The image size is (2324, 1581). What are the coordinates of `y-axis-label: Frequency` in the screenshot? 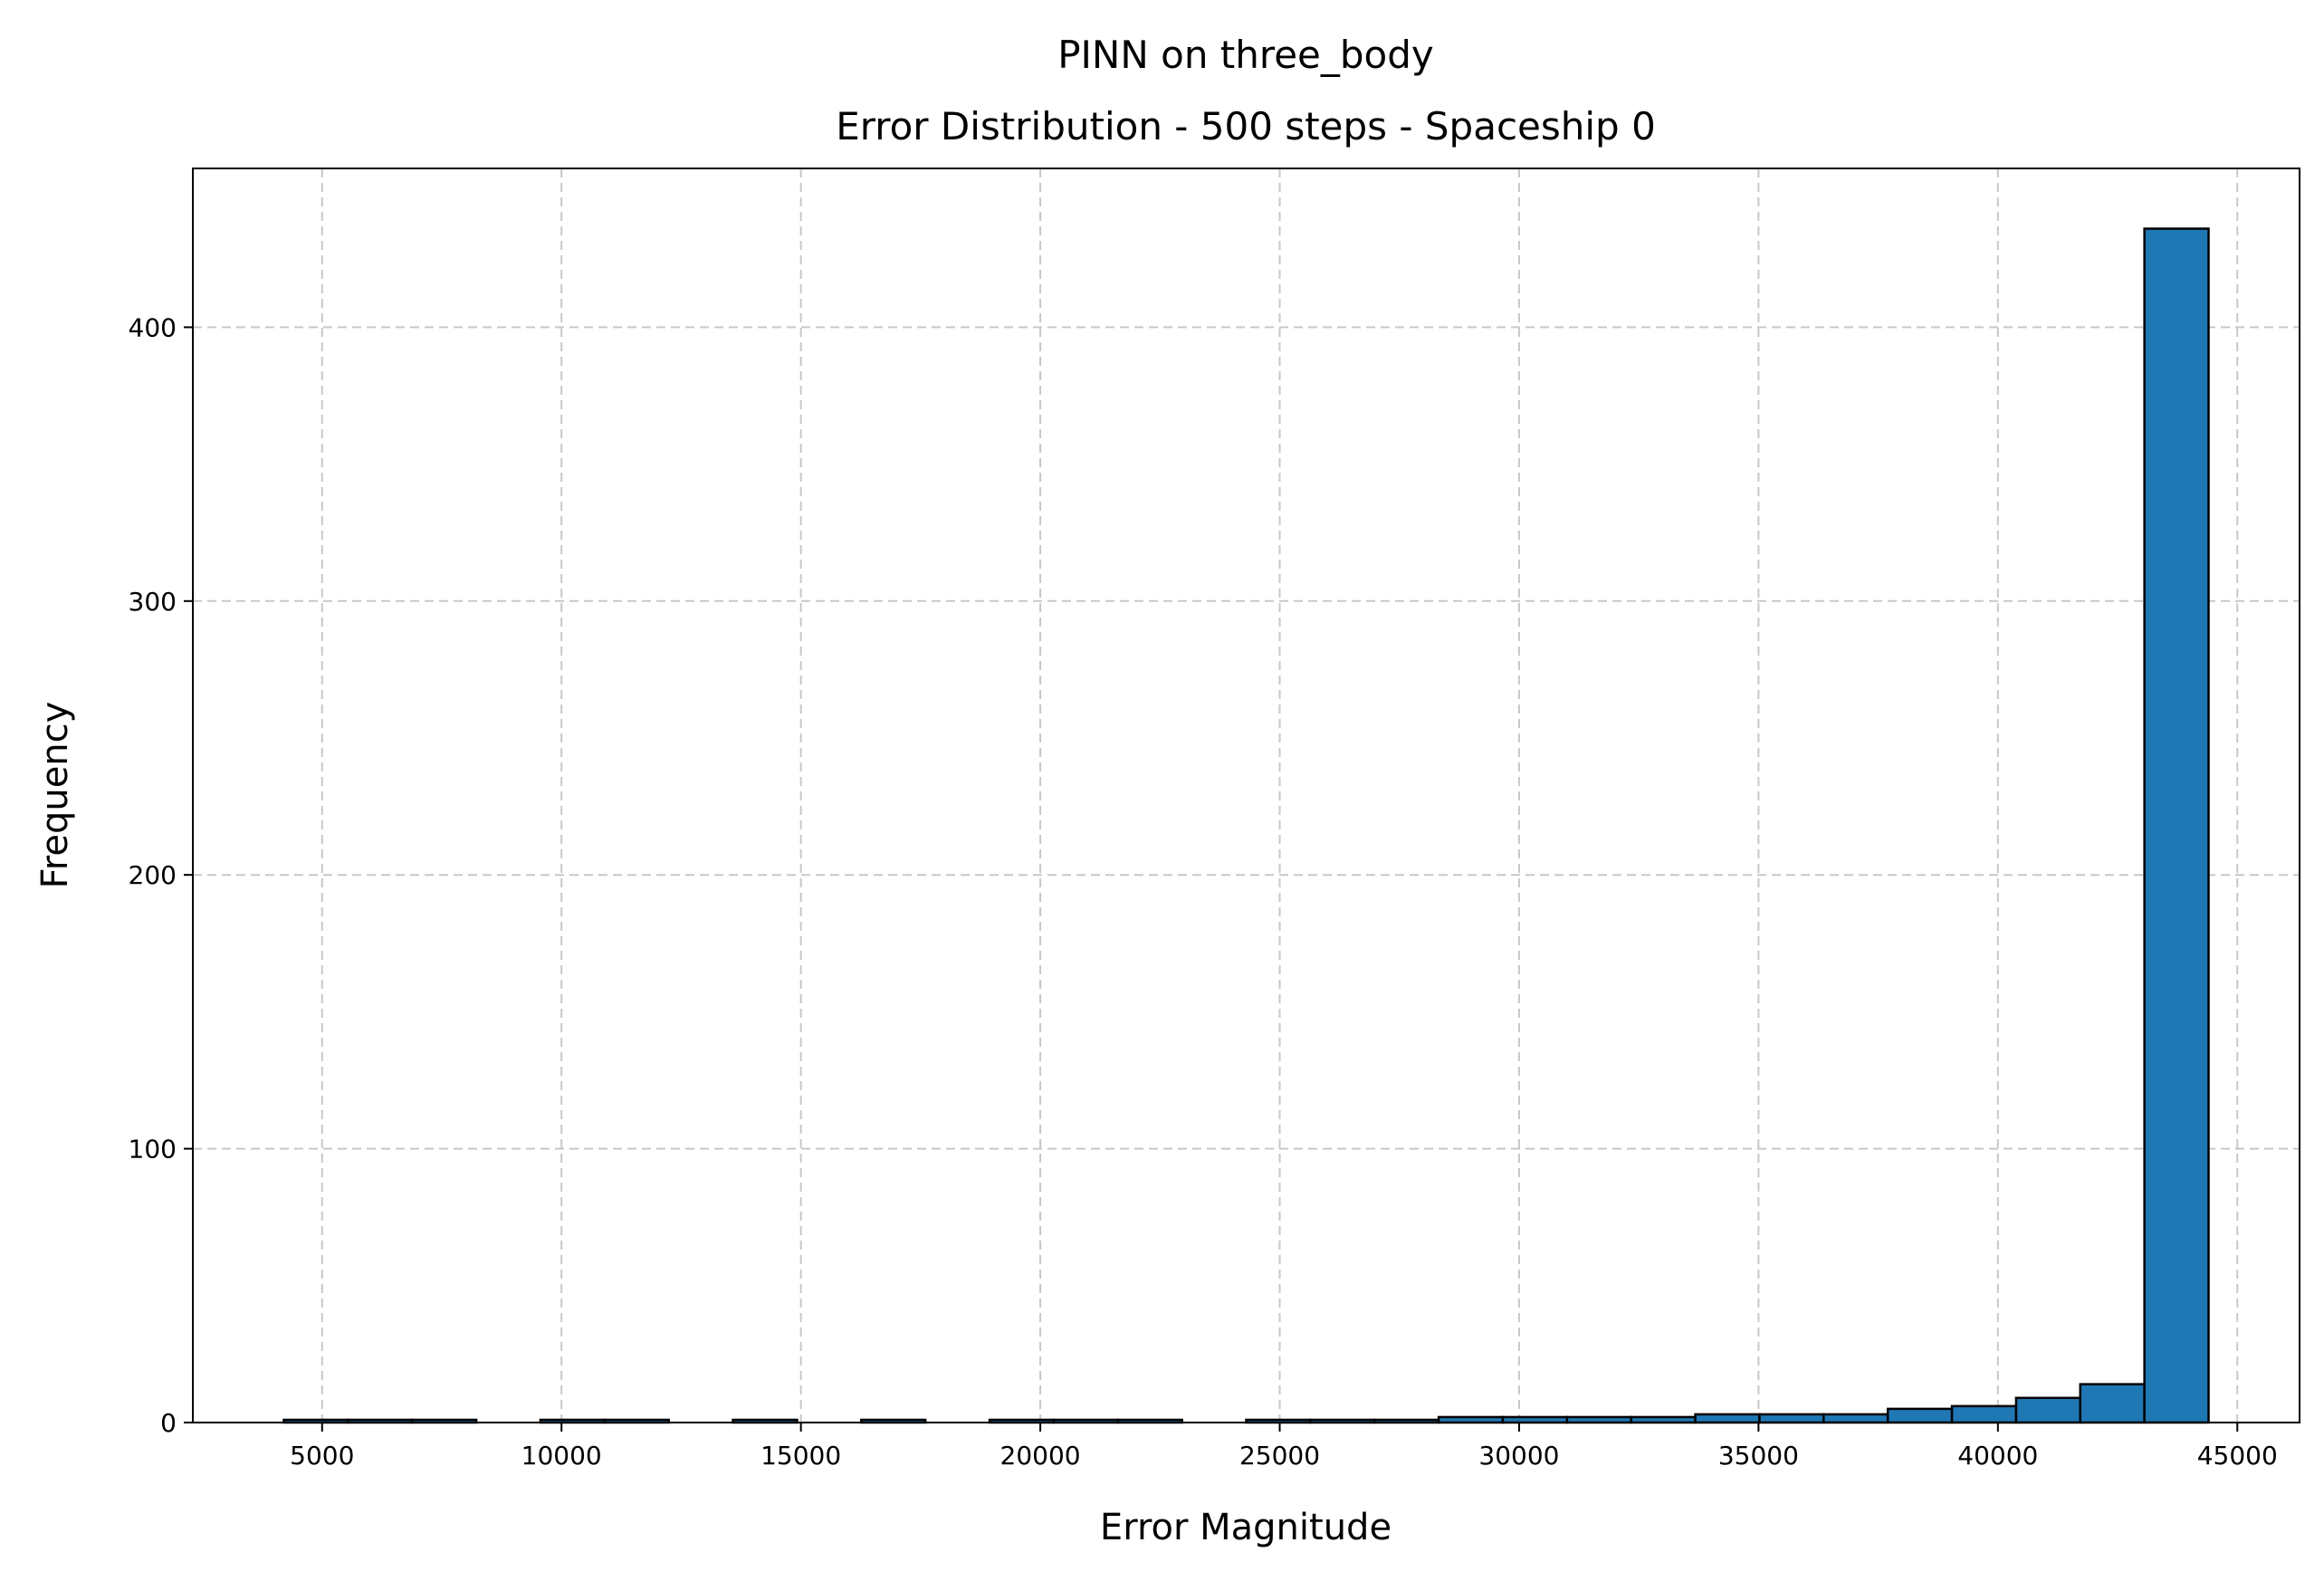 It's located at (55, 795).